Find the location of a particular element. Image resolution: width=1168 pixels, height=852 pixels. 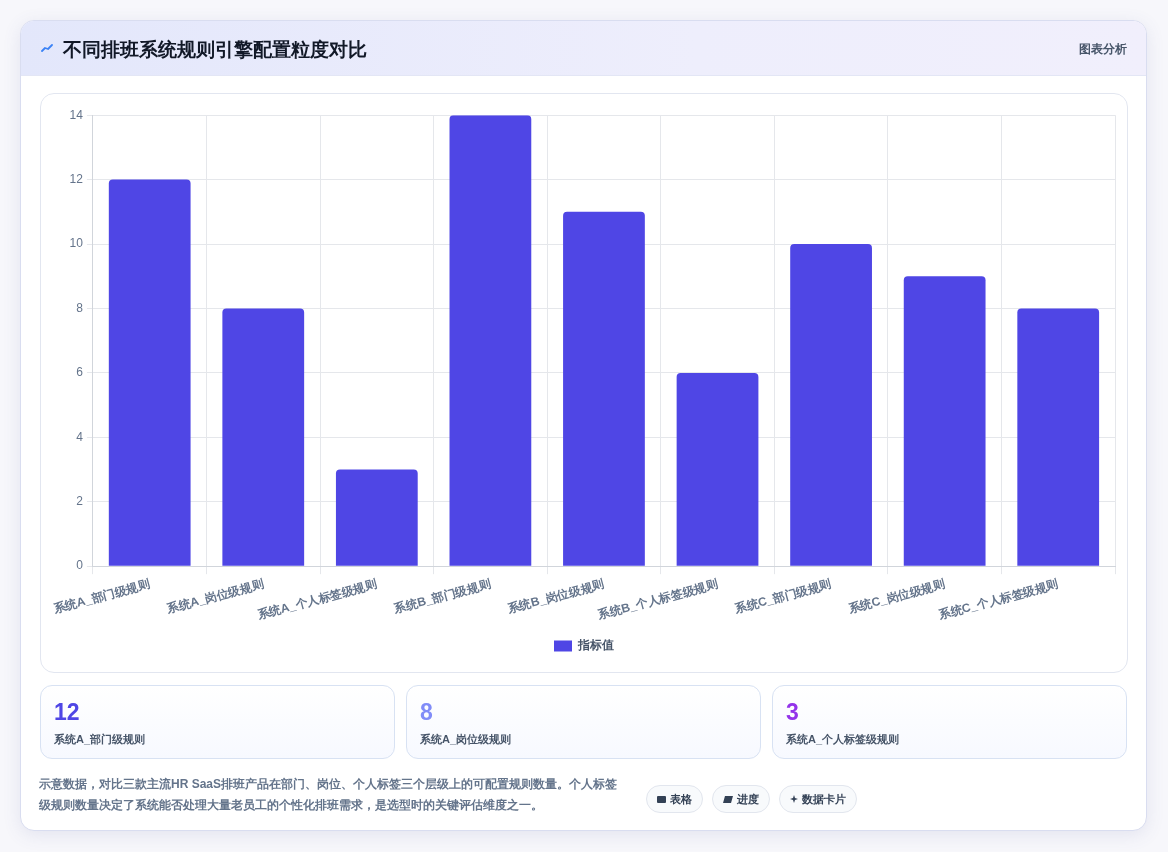

x-tick-label: 系统B_部门级规则 is located at coordinates (442, 596).